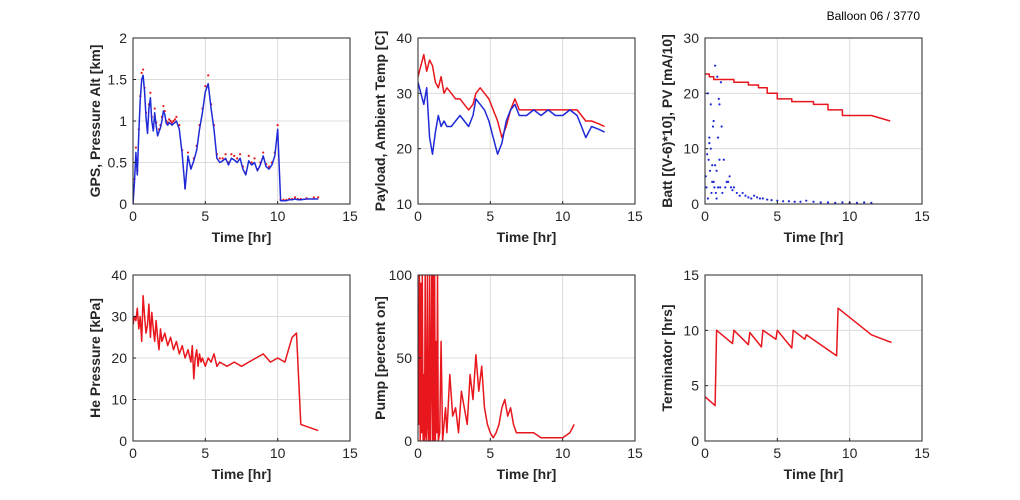 The height and width of the screenshot is (500, 1020). Describe the element at coordinates (95, 121) in the screenshot. I see `y-axis-label: GPS, Pressure Alt [km]` at that location.